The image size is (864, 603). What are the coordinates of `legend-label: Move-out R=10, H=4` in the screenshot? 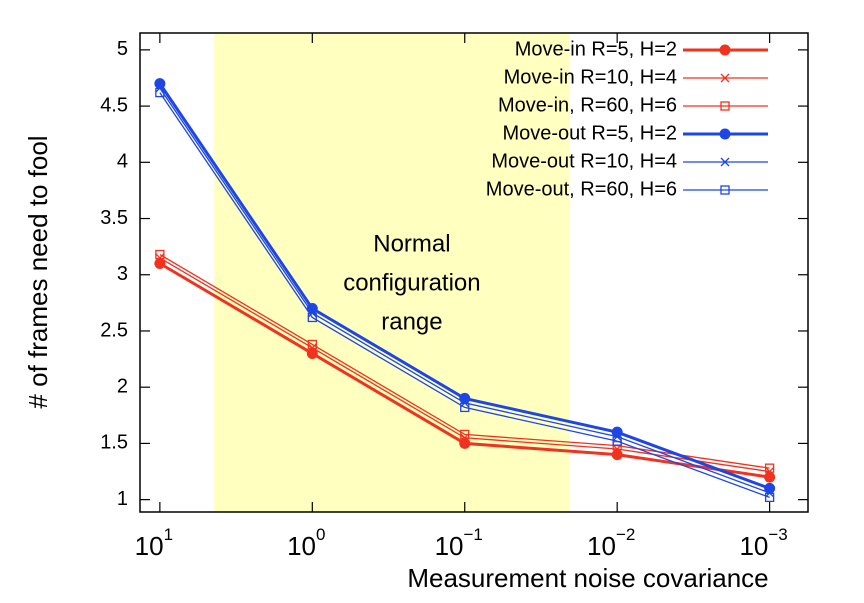 It's located at (584, 161).